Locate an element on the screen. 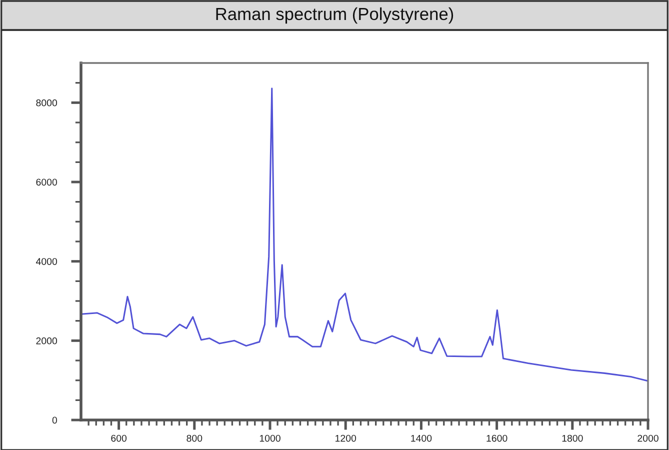 The width and height of the screenshot is (669, 450). chart-title: Raman spectrum (Polystyrene) is located at coordinates (335, 15).